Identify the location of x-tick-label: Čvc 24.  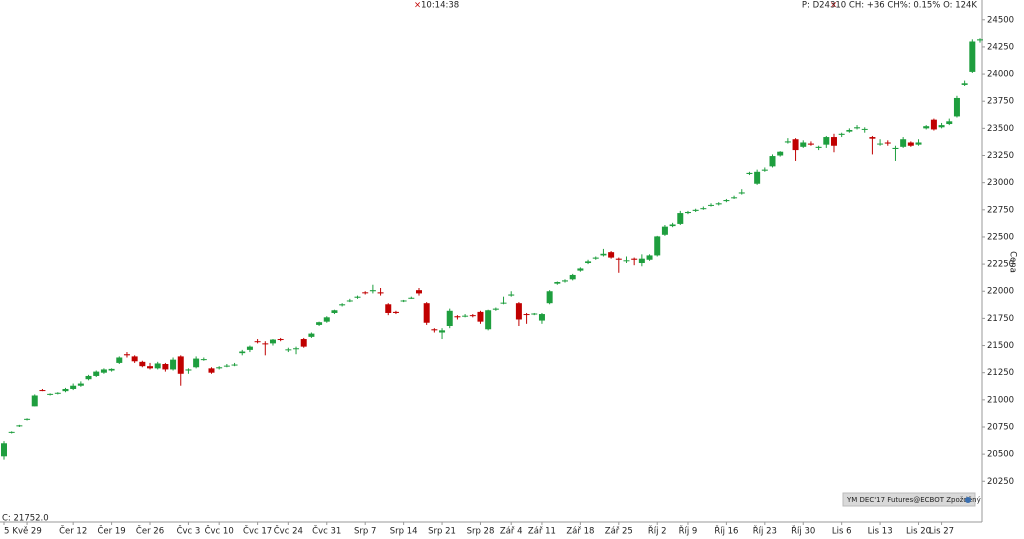
(288, 531).